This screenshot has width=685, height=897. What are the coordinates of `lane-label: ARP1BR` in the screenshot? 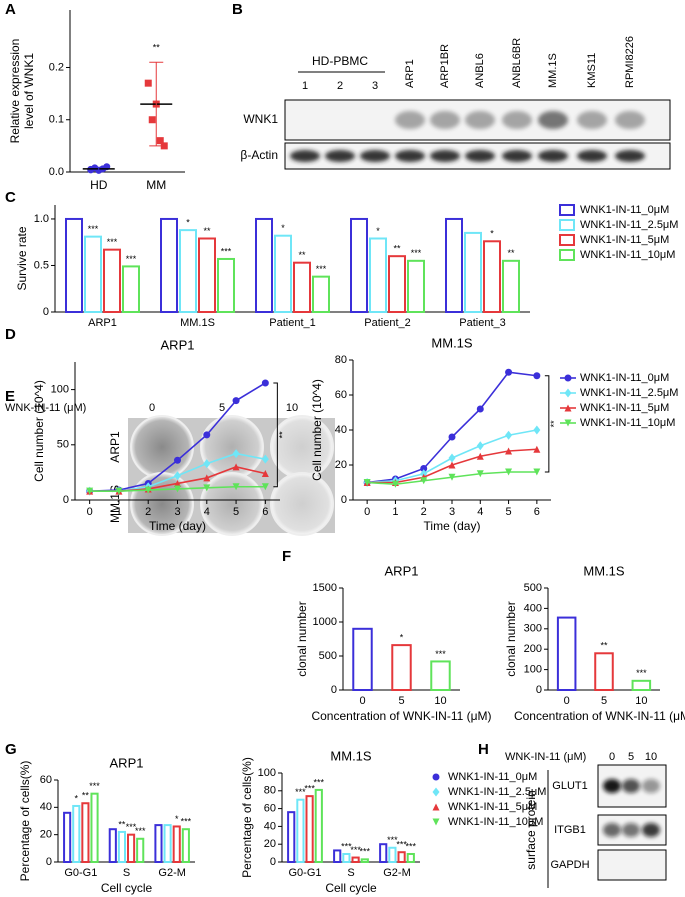 It's located at (445, 66).